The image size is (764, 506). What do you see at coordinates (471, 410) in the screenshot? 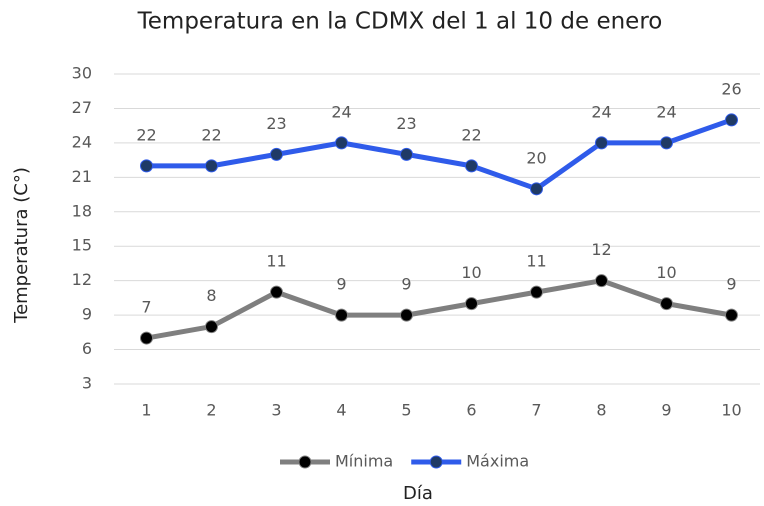
I see `x-tick-label: 6` at bounding box center [471, 410].